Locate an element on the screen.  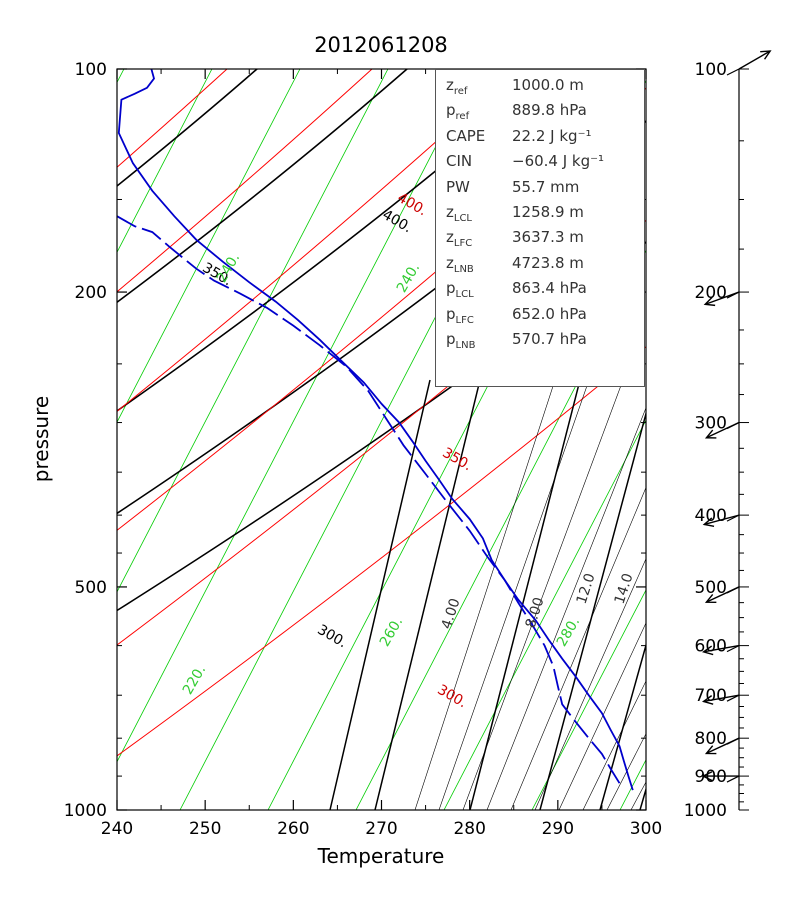
x-tick-label: 270 is located at coordinates (381, 829).